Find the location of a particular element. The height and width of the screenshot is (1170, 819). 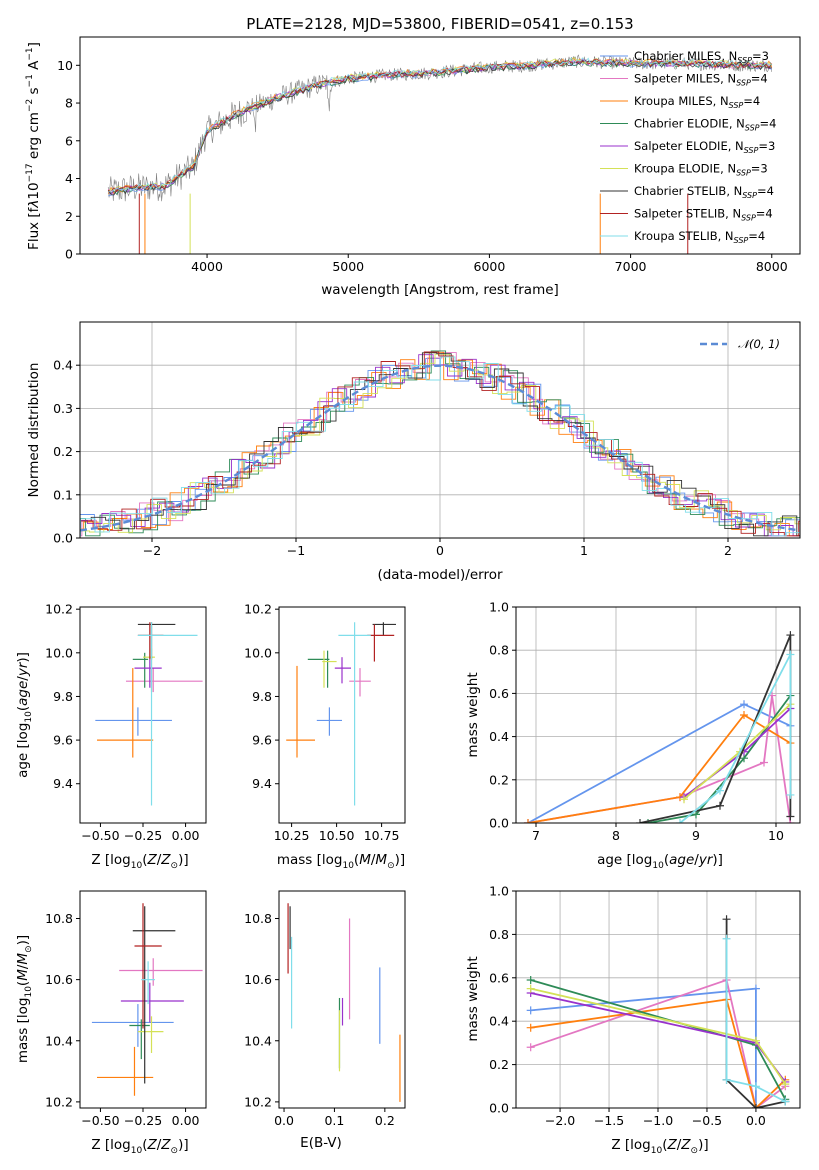

mass-z-ylabel: mass [log10(M/M⊙)] is located at coordinates (24, 999).